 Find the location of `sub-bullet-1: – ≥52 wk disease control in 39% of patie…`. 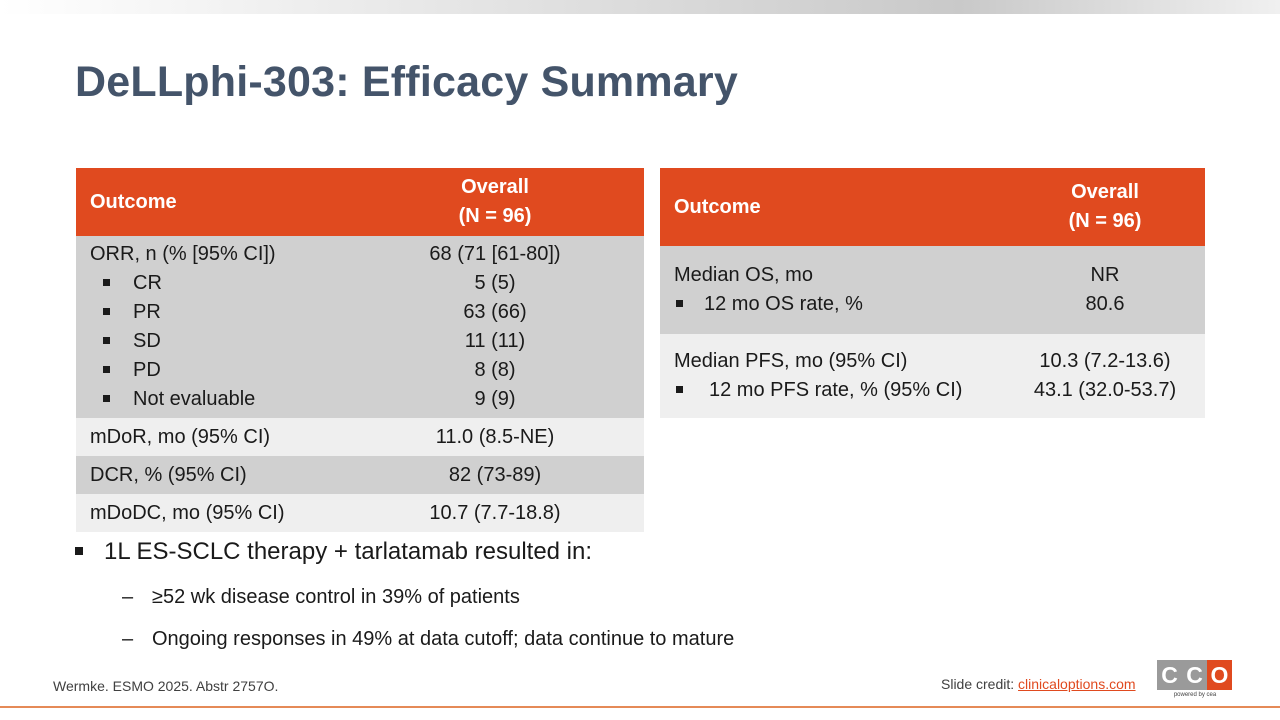

sub-bullet-1: – ≥52 wk disease control in 39% of patie… is located at coordinates (321, 597).